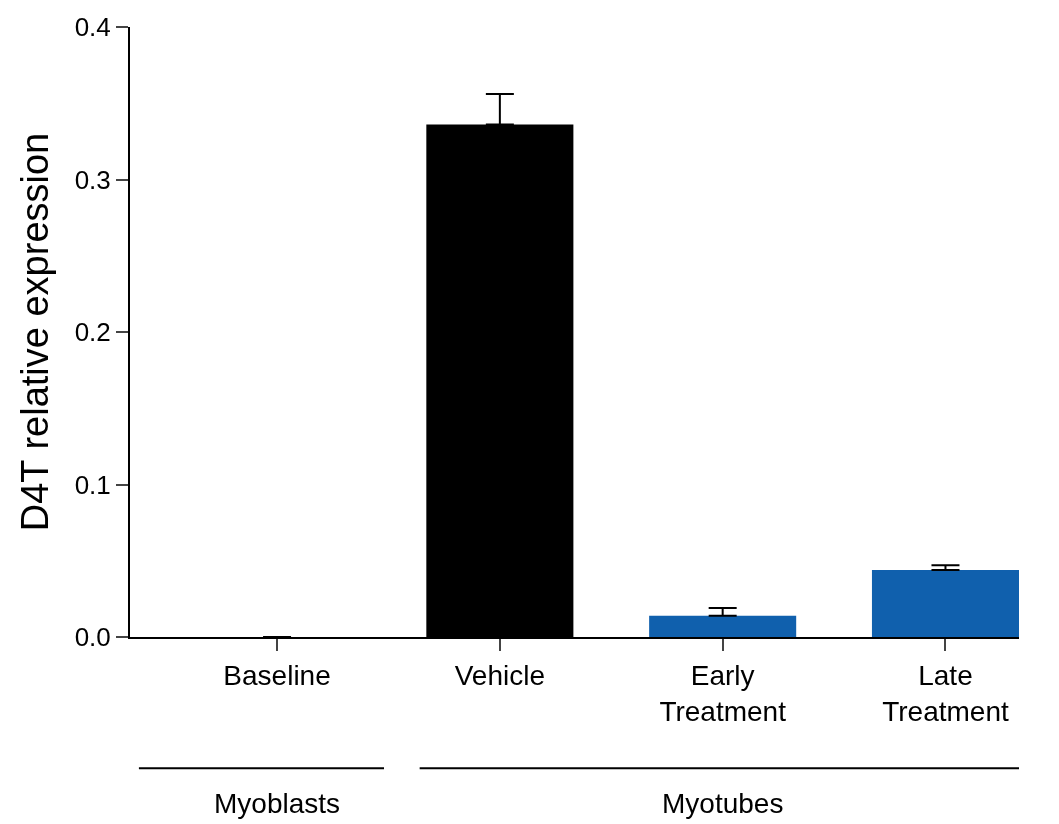 This screenshot has height=824, width=1059. Describe the element at coordinates (723, 693) in the screenshot. I see `x-tick-label: Early Treatment` at that location.